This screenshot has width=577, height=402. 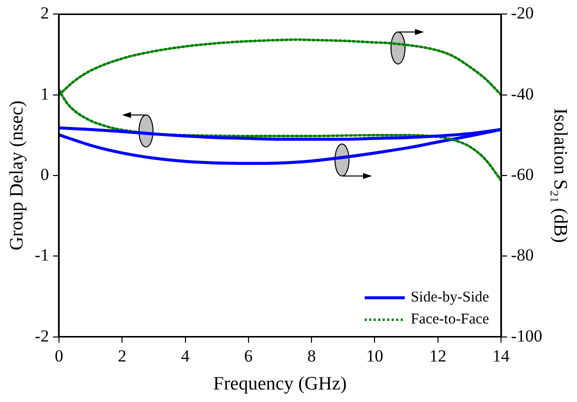 What do you see at coordinates (501, 356) in the screenshot?
I see `x-tick-label: 14` at bounding box center [501, 356].